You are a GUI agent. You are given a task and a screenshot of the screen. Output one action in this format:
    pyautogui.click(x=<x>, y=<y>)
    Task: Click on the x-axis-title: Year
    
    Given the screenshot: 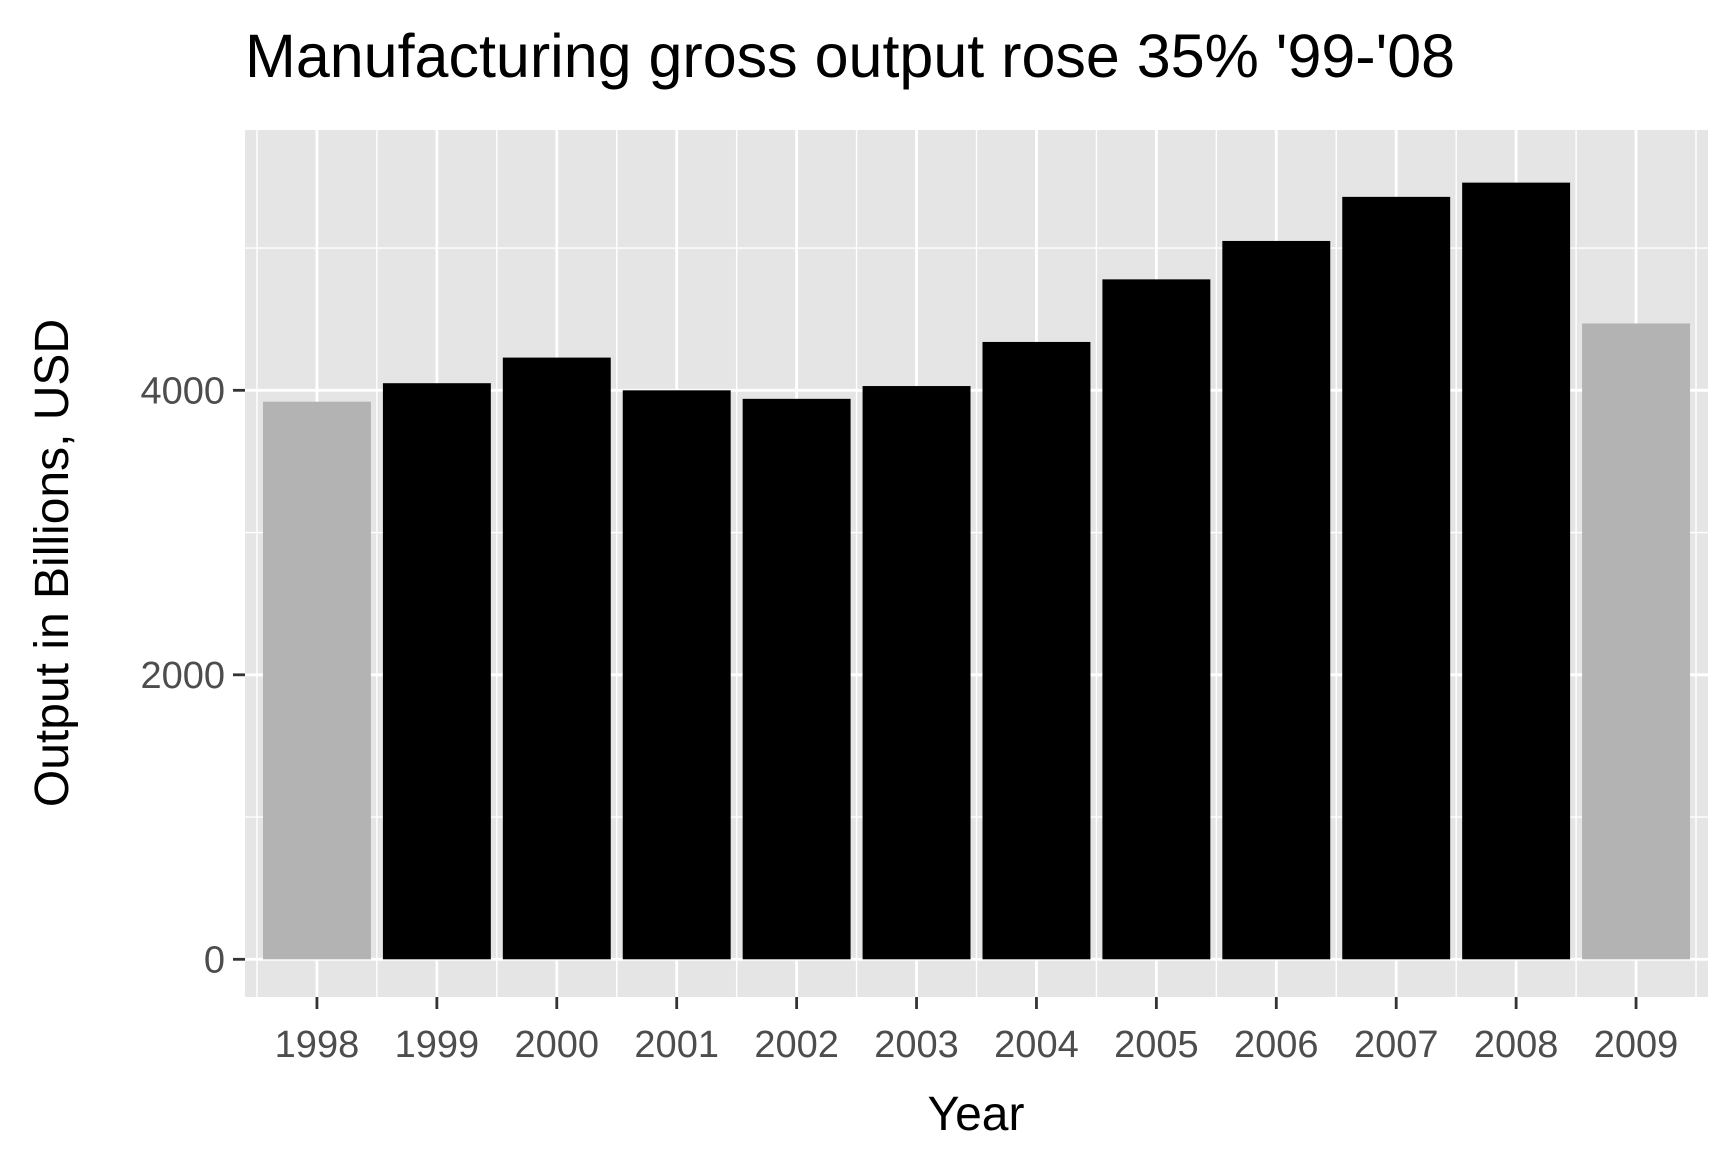 What is the action you would take?
    pyautogui.click(x=976, y=1114)
    